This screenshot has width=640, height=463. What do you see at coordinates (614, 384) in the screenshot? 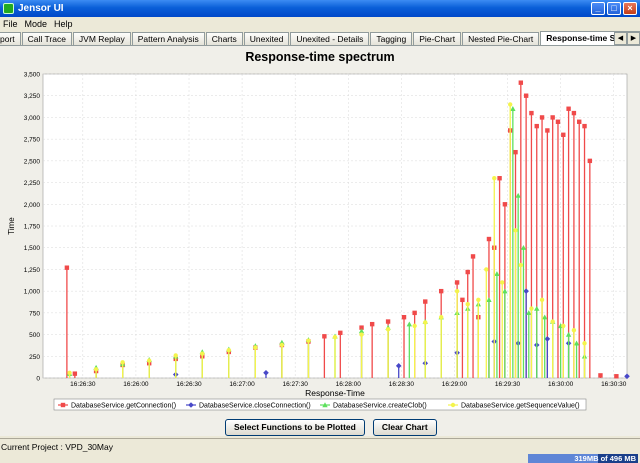
I see `x-tick-label: 16:30:30` at bounding box center [614, 384].